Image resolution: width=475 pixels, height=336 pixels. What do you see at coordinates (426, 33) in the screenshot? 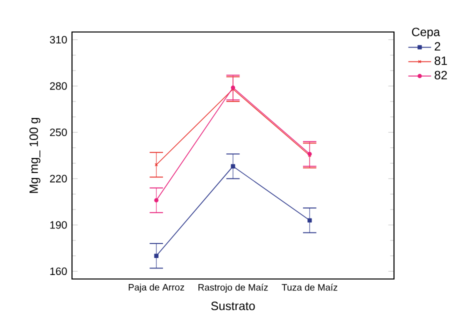
I see `legend-title: Cepa` at bounding box center [426, 33].